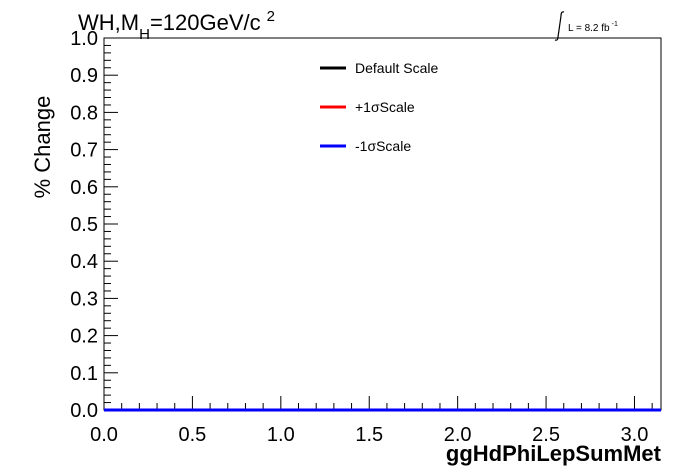 The image size is (696, 472). I want to click on y-tick-label: 0.9, so click(84, 76).